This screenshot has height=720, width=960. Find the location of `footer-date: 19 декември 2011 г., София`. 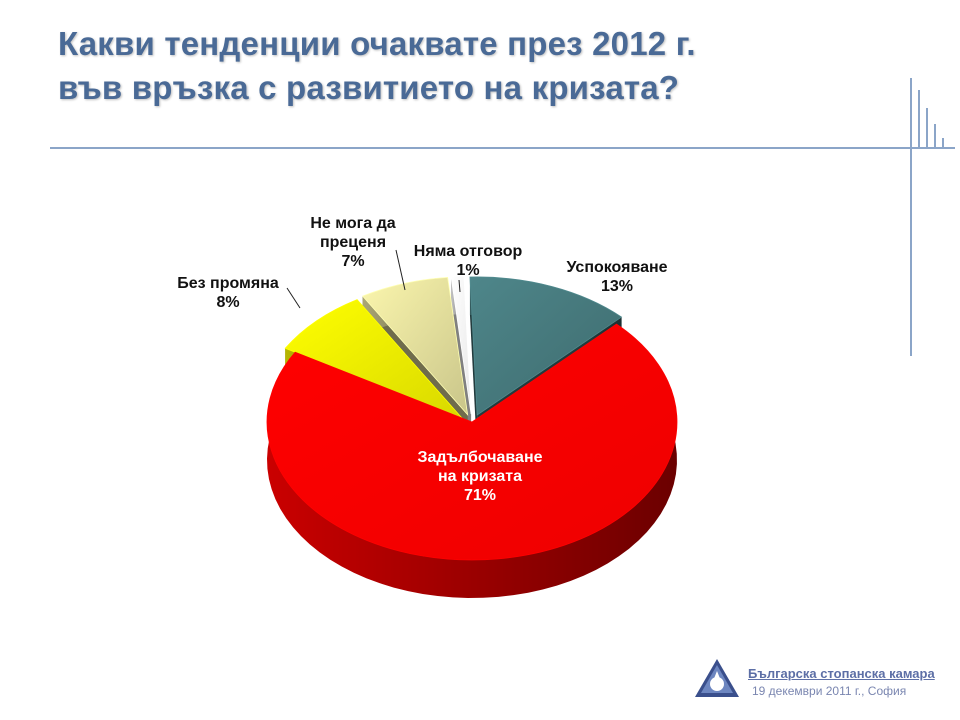

footer-date: 19 декември 2011 г., София is located at coordinates (829, 691).